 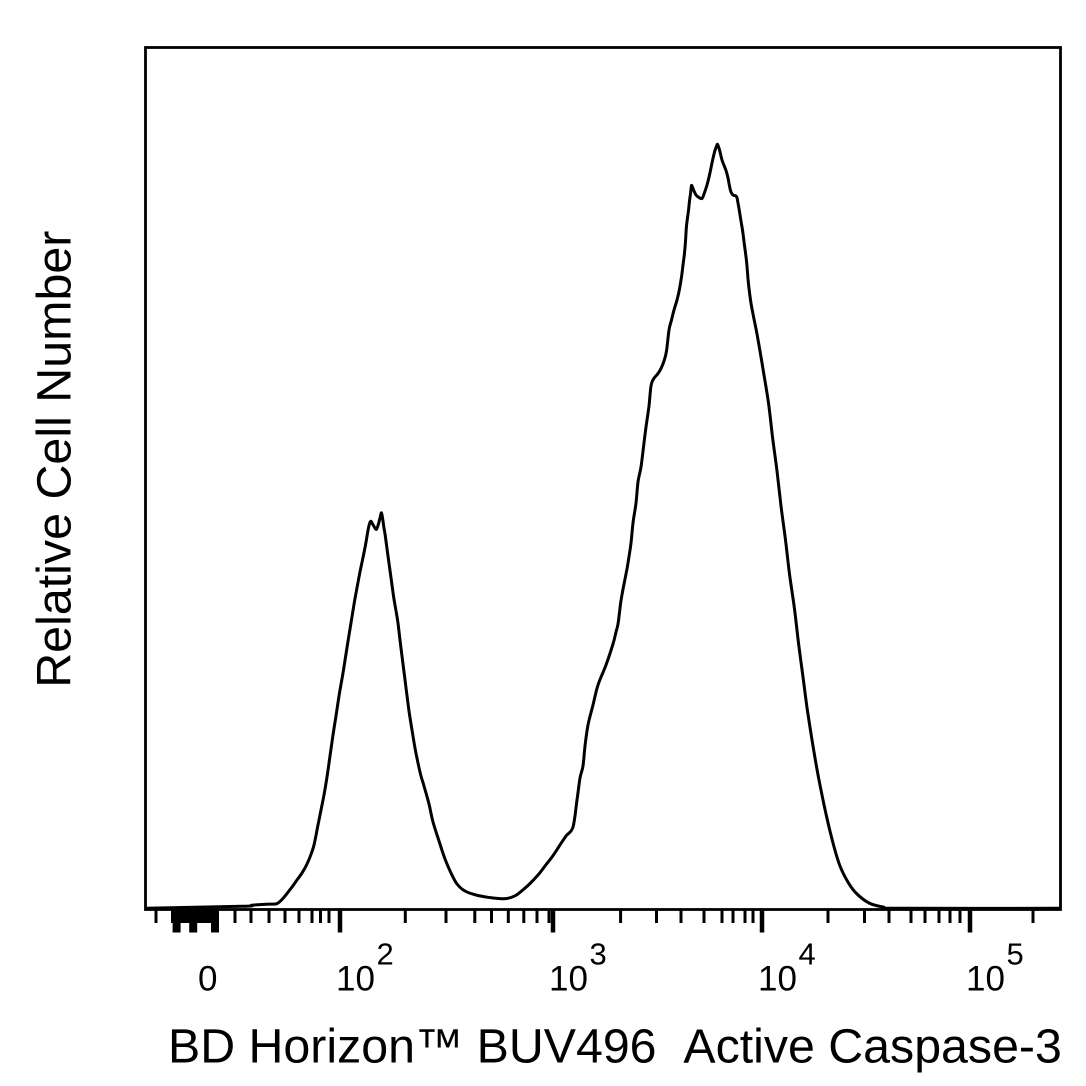 What do you see at coordinates (807, 954) in the screenshot?
I see `svg-text: 4` at bounding box center [807, 954].